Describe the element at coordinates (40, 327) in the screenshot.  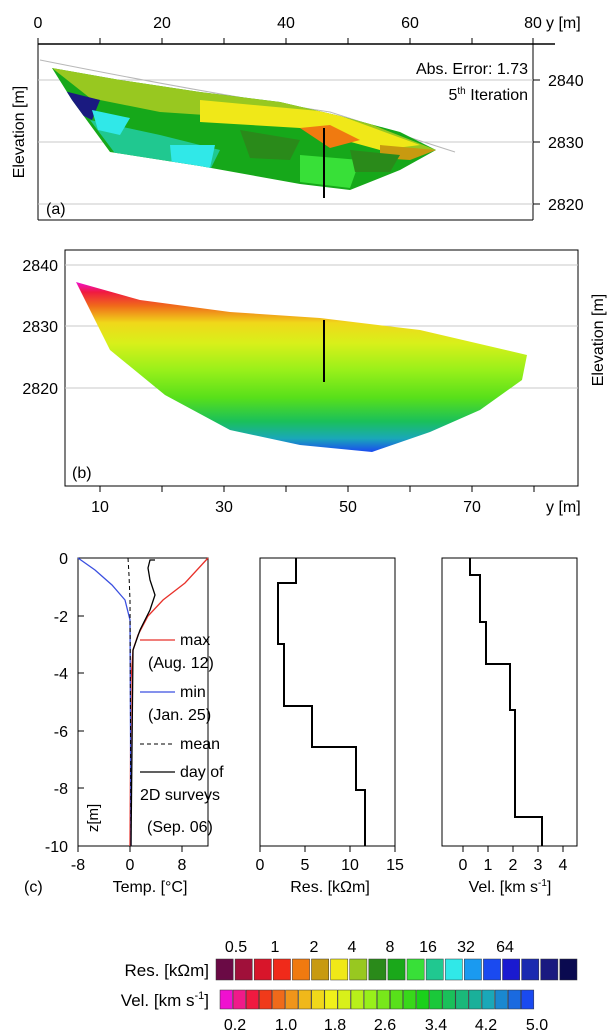
I see `panel-b-ytick-label: 2830` at that location.